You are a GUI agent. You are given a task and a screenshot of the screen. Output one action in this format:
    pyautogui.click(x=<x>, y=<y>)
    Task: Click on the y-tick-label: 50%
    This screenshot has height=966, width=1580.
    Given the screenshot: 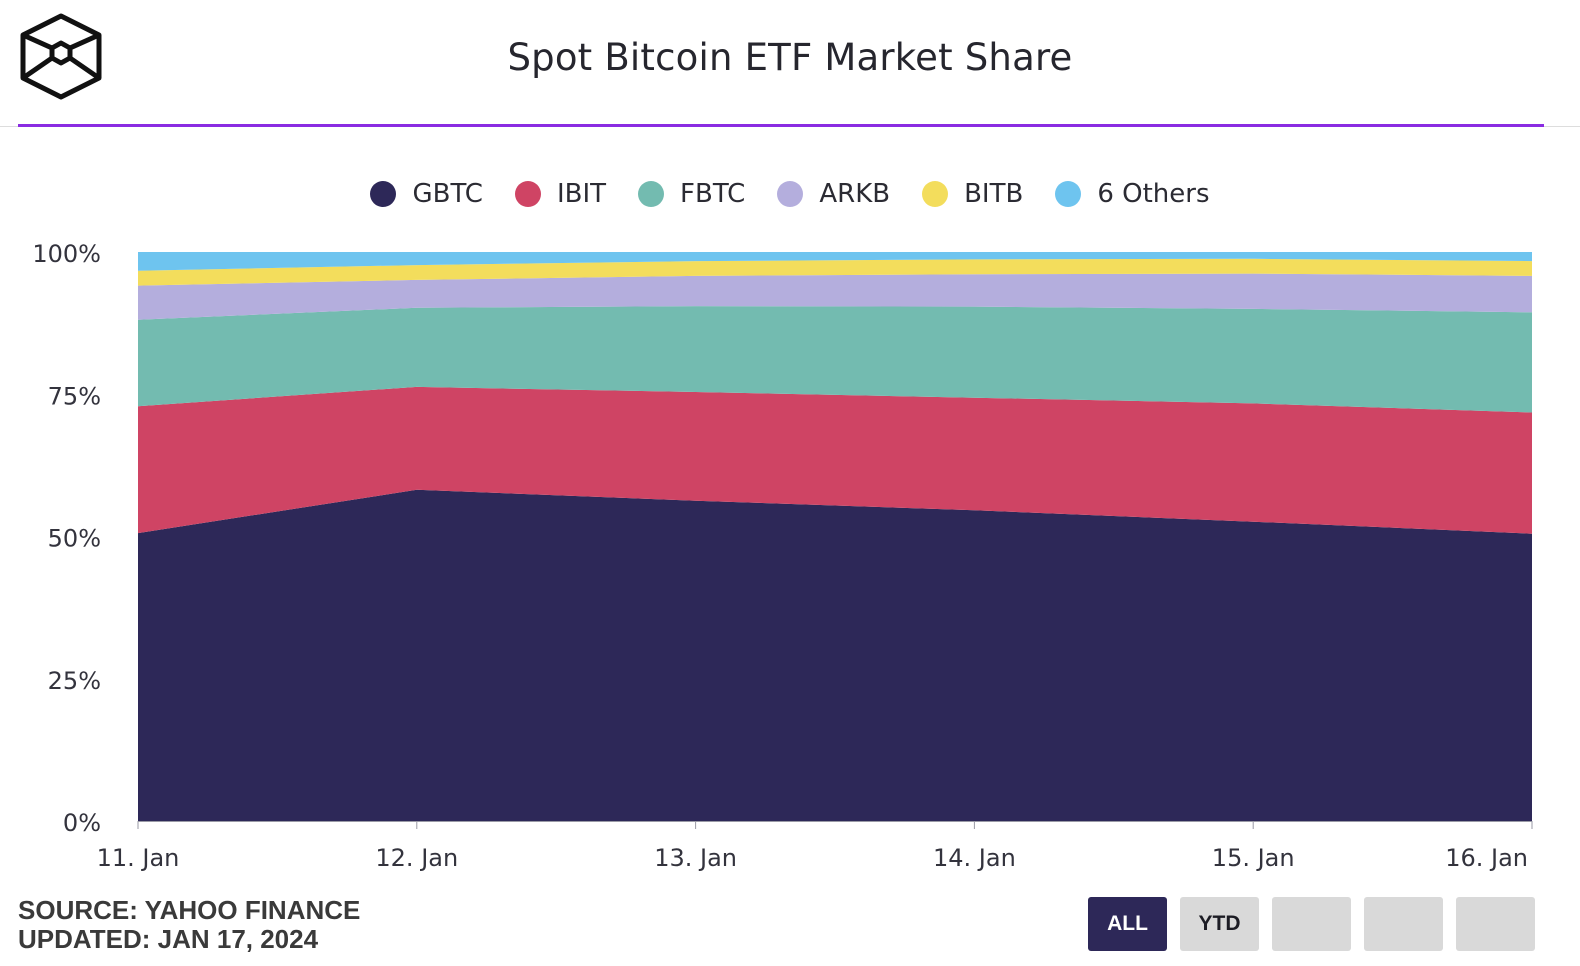 What is the action you would take?
    pyautogui.click(x=74, y=539)
    